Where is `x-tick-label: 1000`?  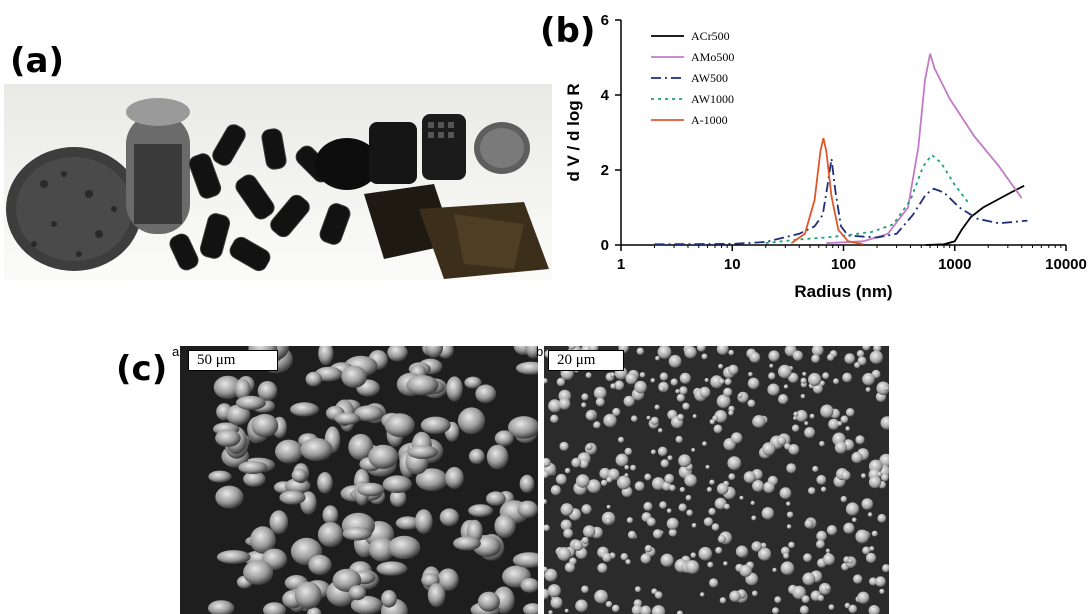 x-tick-label: 1000 is located at coordinates (954, 264).